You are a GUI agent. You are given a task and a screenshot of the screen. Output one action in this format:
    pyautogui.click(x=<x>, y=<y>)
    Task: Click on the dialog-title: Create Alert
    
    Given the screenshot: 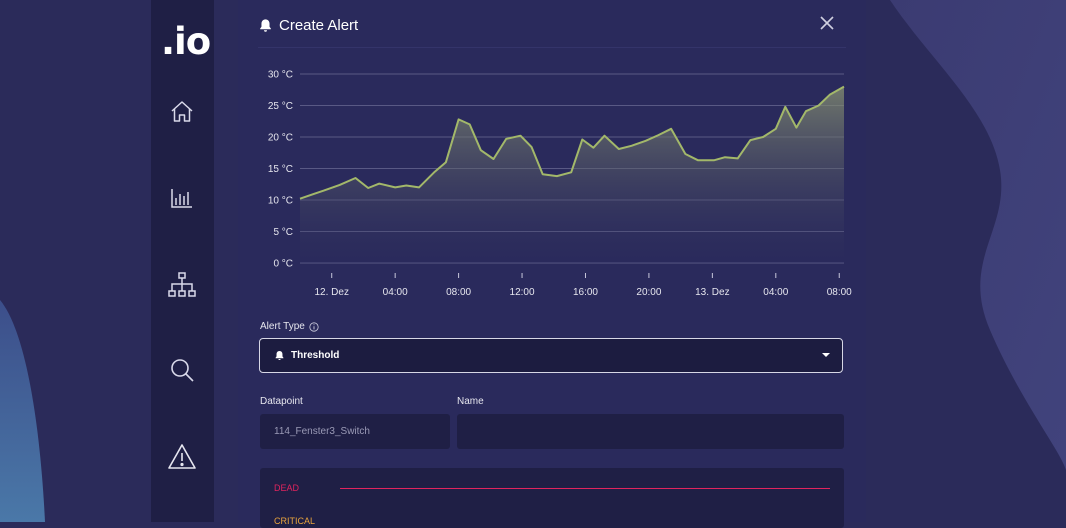 What is the action you would take?
    pyautogui.click(x=319, y=25)
    